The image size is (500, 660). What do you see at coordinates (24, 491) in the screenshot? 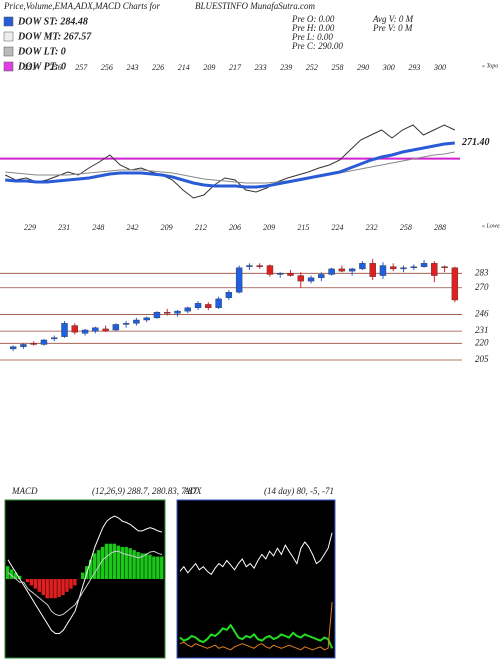
I see `panel-title: MACD` at bounding box center [24, 491].